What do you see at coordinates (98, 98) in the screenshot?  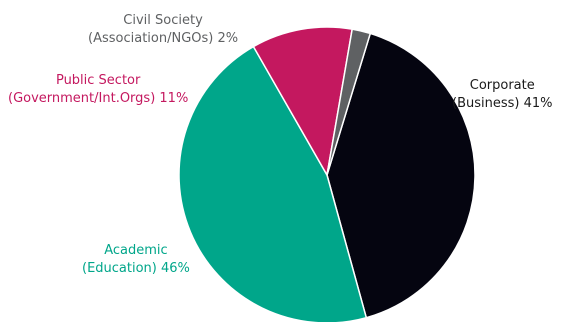 I see `slice-label-public-sector-line2: (Government/Int.Orgs) 11%` at bounding box center [98, 98].